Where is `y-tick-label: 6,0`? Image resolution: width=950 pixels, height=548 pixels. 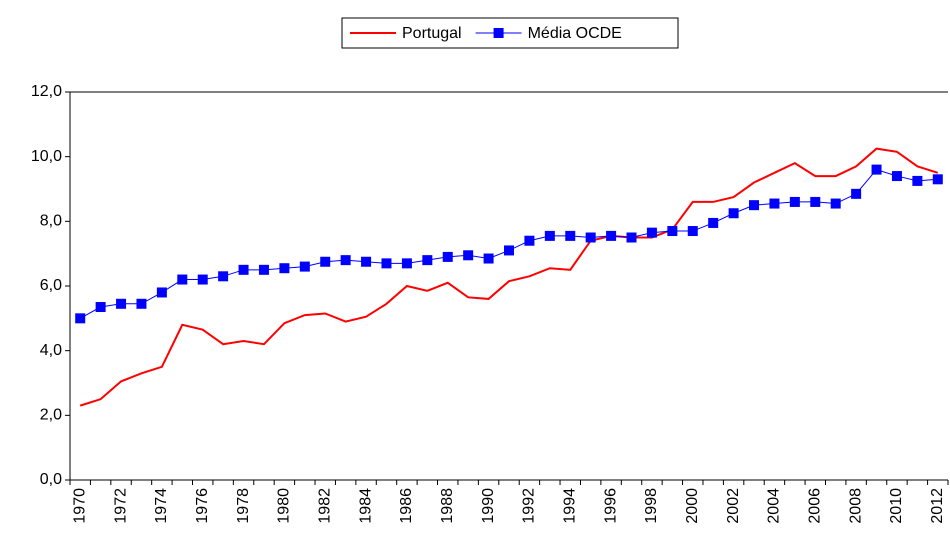 y-tick-label: 6,0 is located at coordinates (51, 285).